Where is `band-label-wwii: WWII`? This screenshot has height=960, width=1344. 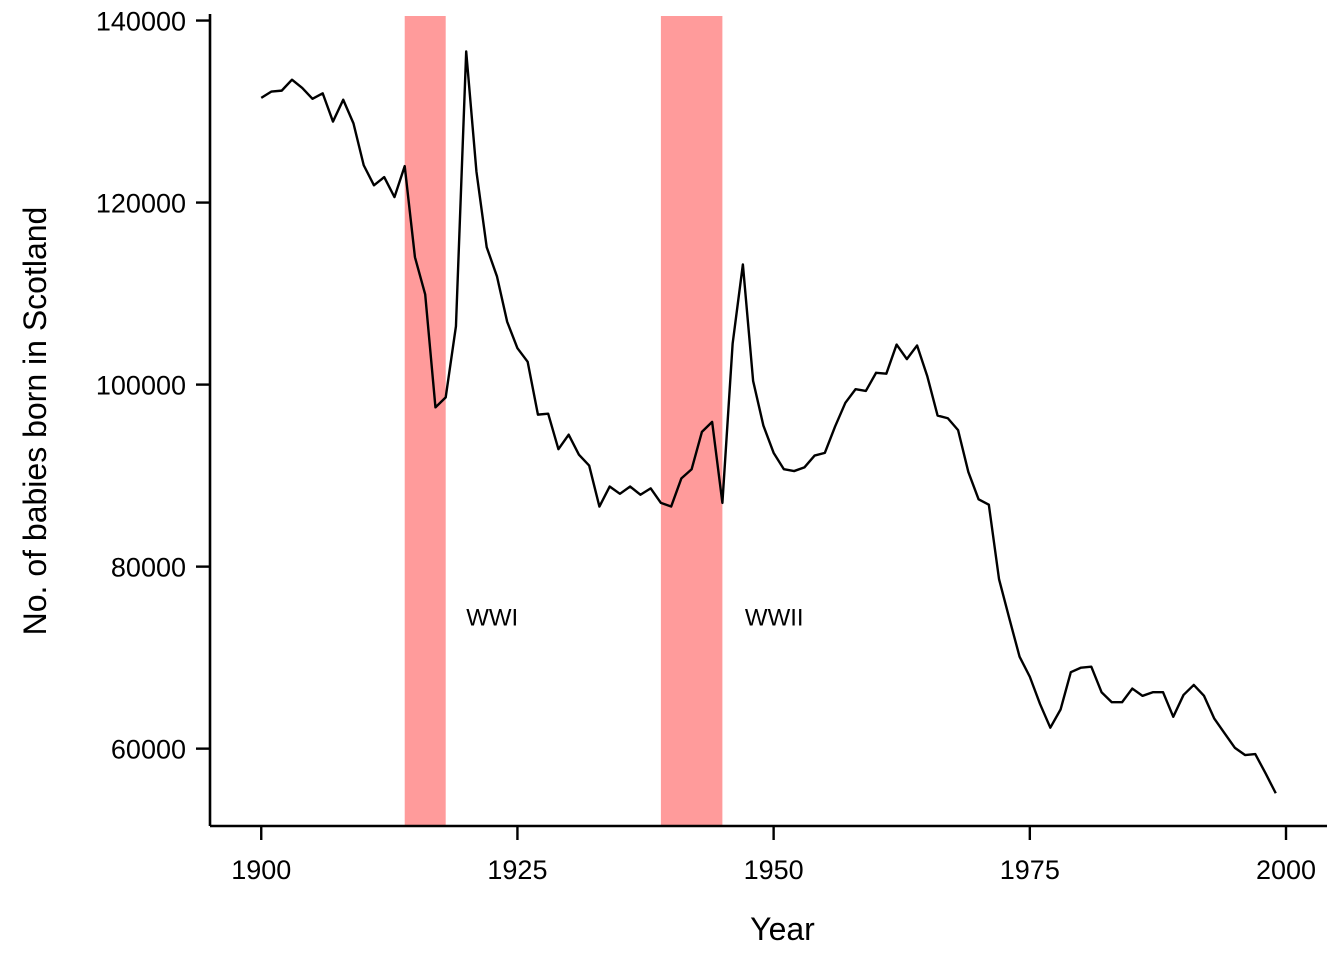
band-label-wwii: WWII is located at coordinates (774, 618).